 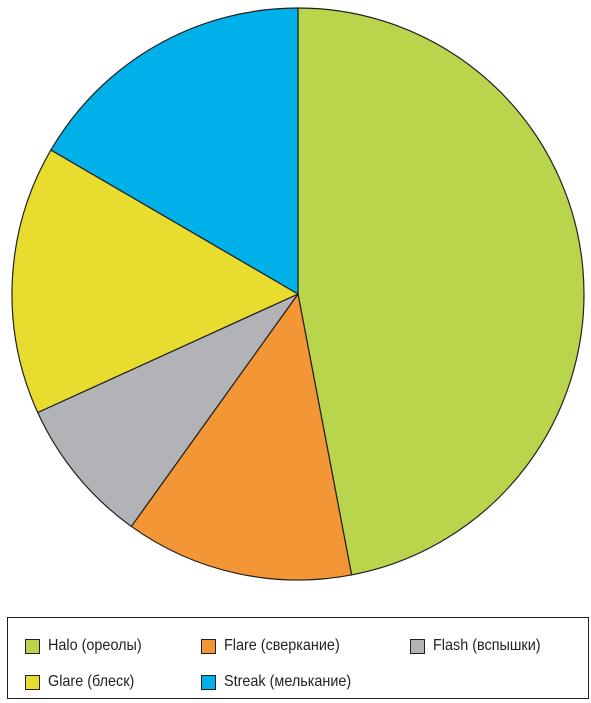 I want to click on legend-swatch-halo, so click(x=32, y=646).